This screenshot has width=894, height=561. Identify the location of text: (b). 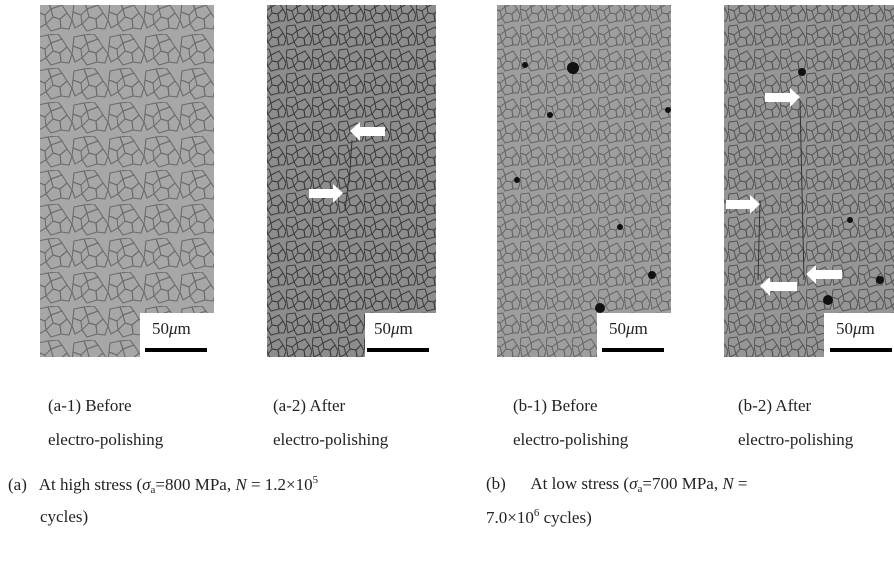
(496, 483).